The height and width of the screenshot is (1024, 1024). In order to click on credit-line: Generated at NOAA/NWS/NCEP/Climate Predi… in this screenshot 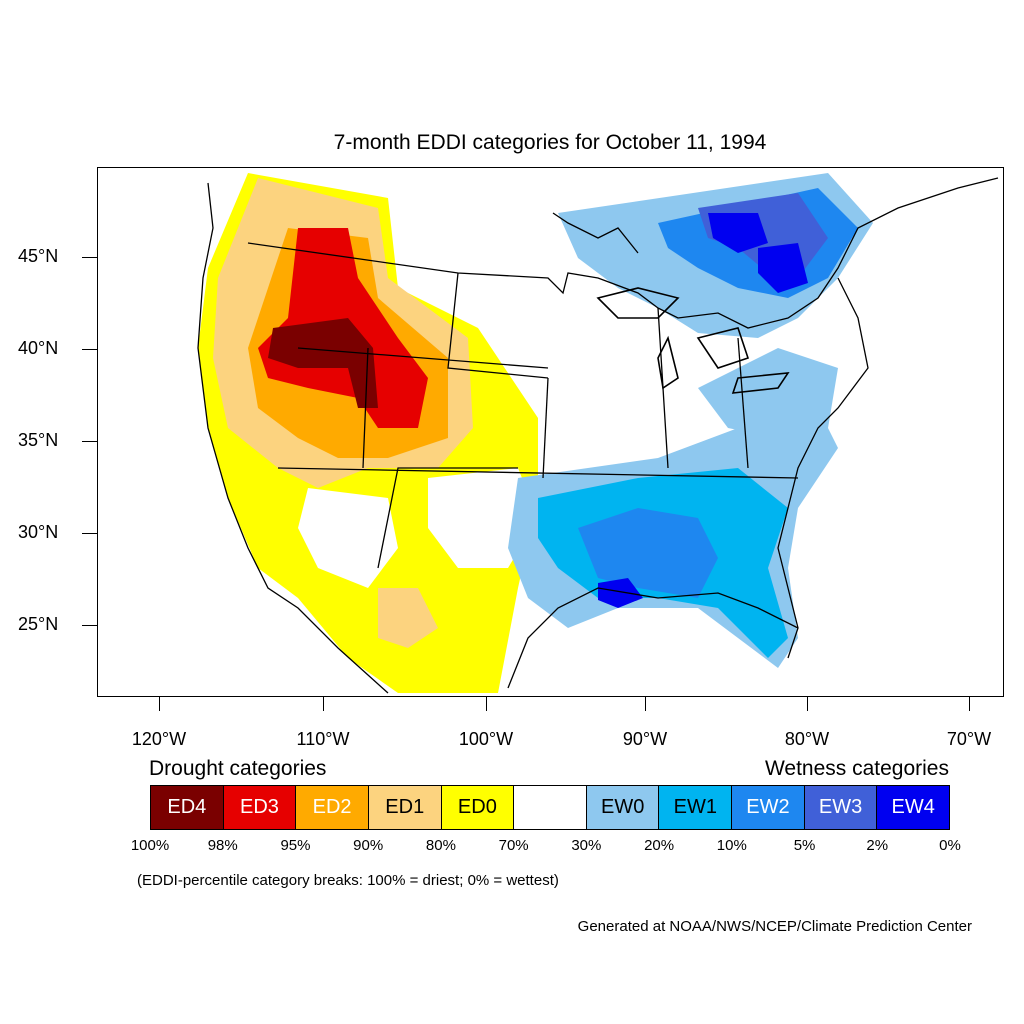, I will do `click(774, 926)`.